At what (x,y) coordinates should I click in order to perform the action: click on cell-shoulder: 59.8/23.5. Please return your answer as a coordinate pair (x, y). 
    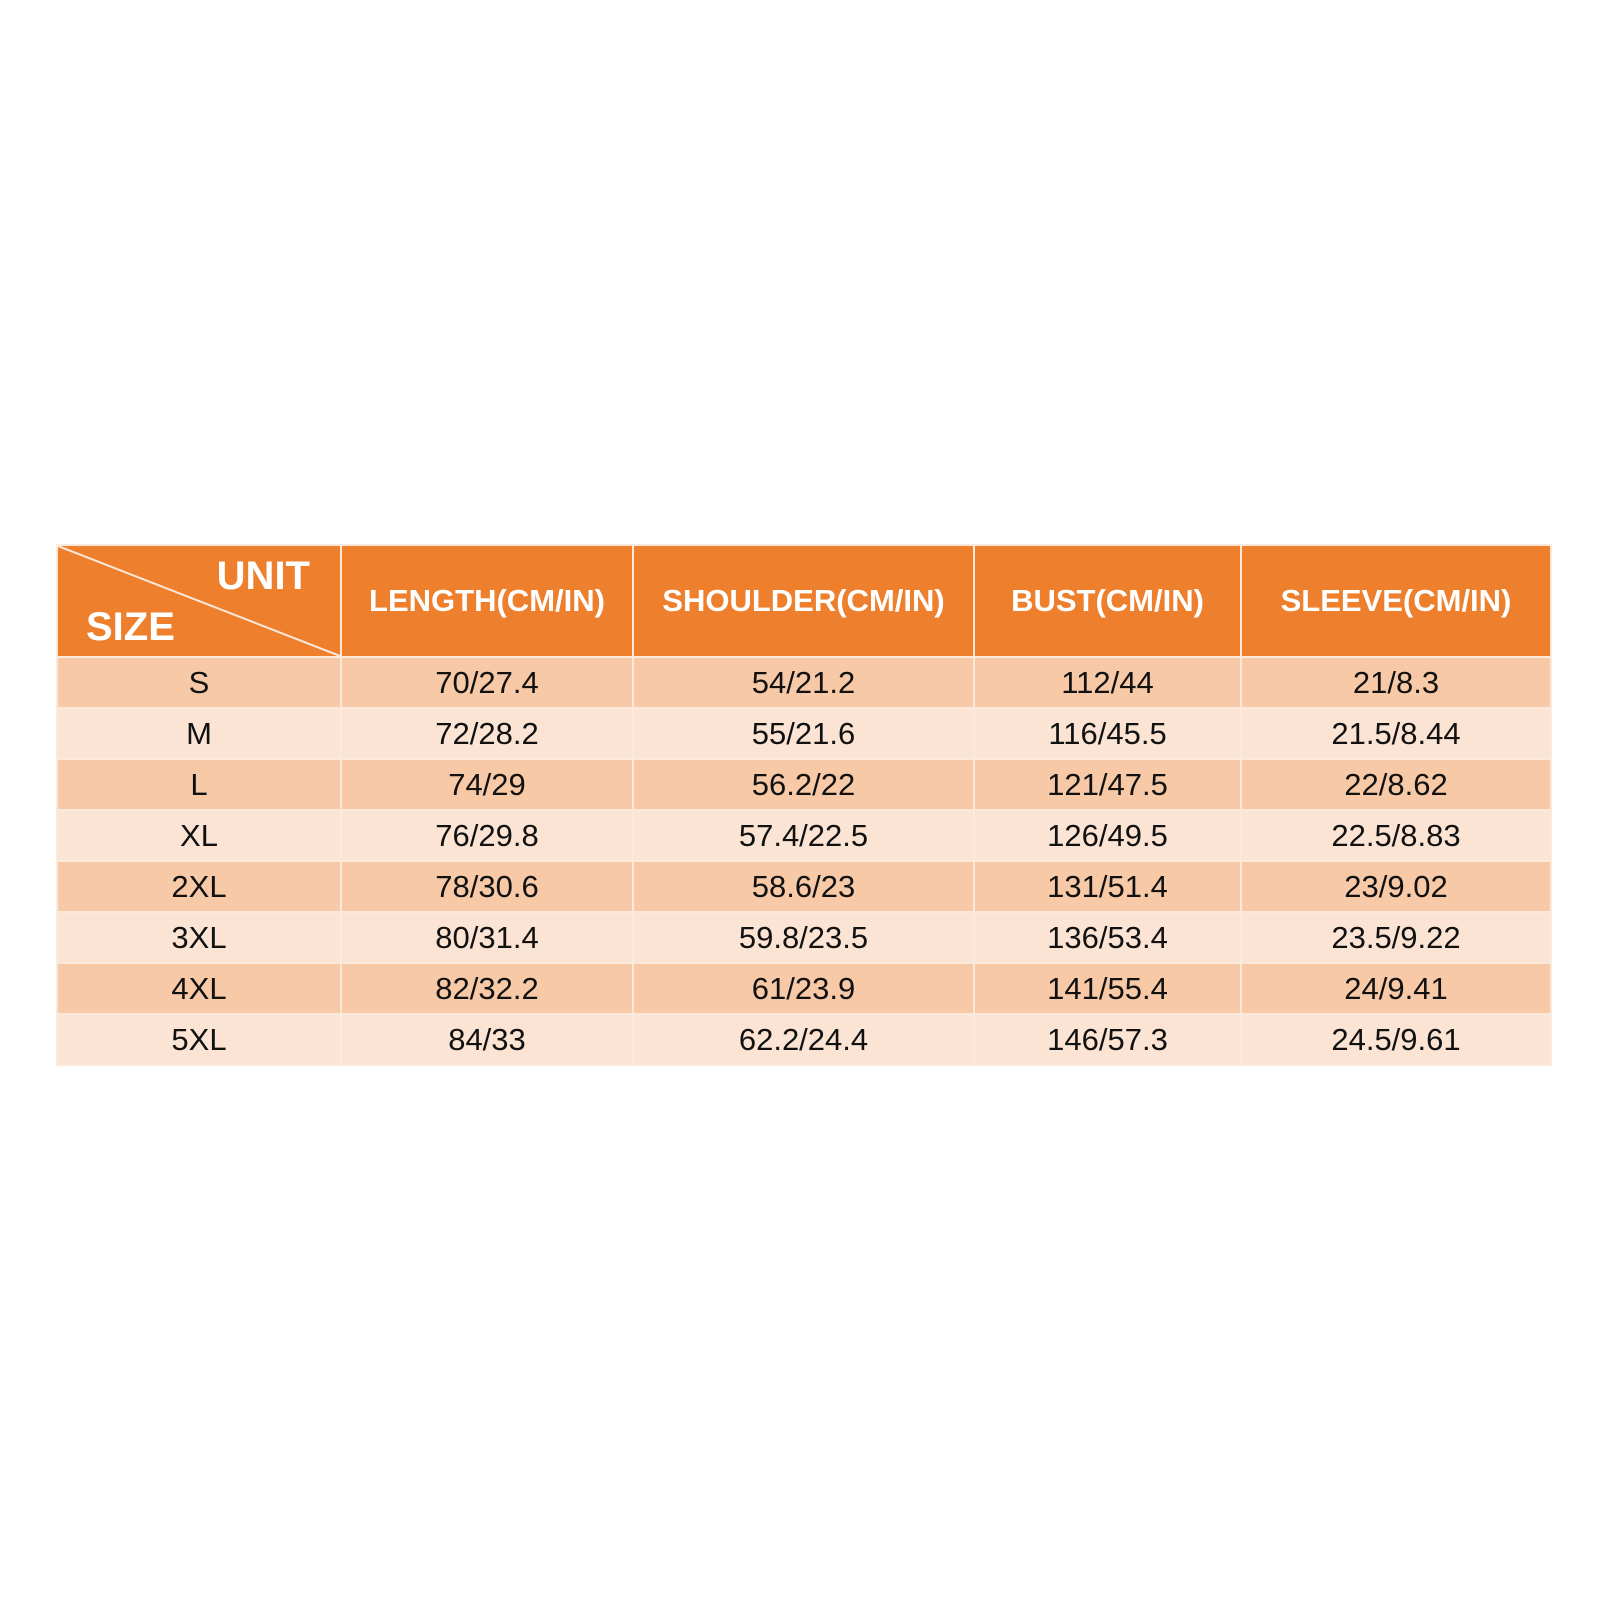
    Looking at the image, I should click on (803, 937).